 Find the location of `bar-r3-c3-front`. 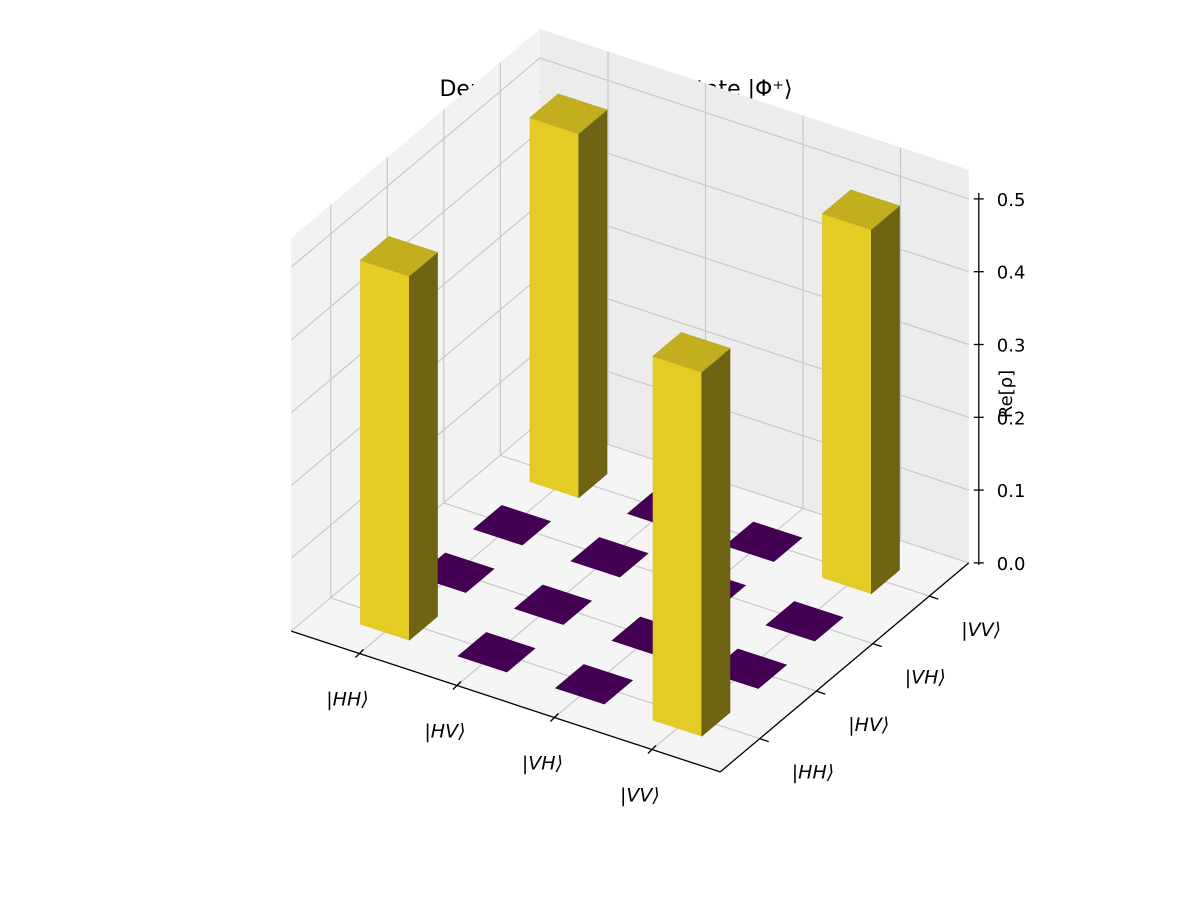

bar-r3-c3-front is located at coordinates (847, 404).